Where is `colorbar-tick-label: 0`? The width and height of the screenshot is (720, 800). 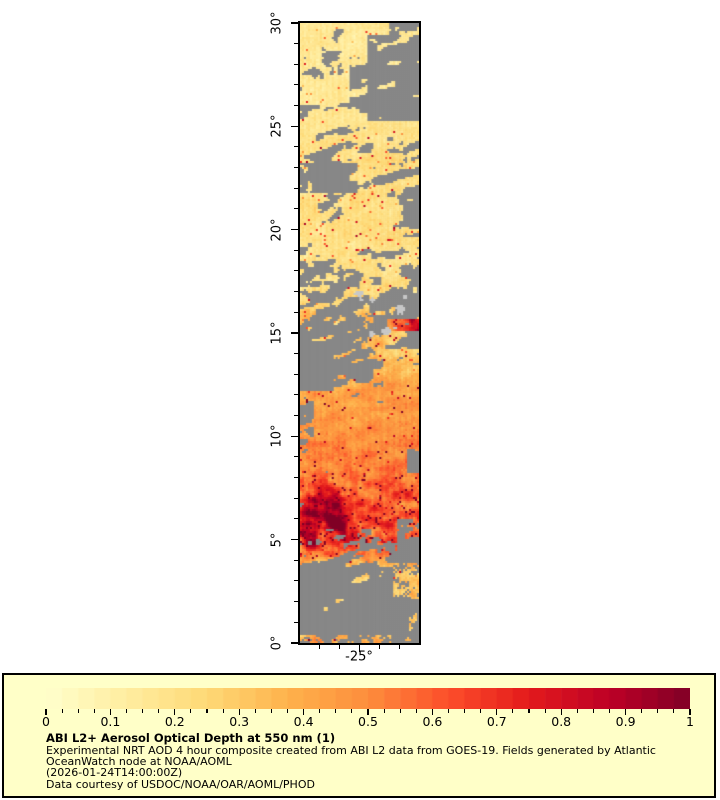 colorbar-tick-label: 0 is located at coordinates (46, 721).